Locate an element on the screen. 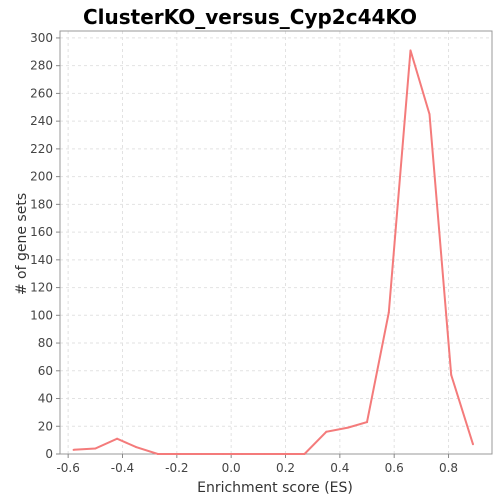 The width and height of the screenshot is (500, 500). y-tick-label: 140 is located at coordinates (41, 260).